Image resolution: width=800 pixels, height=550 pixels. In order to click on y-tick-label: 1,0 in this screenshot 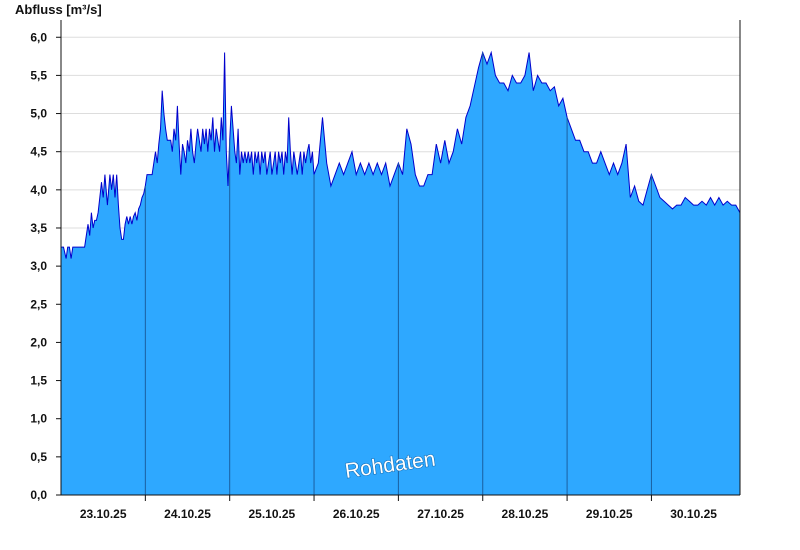, I will do `click(38, 419)`.